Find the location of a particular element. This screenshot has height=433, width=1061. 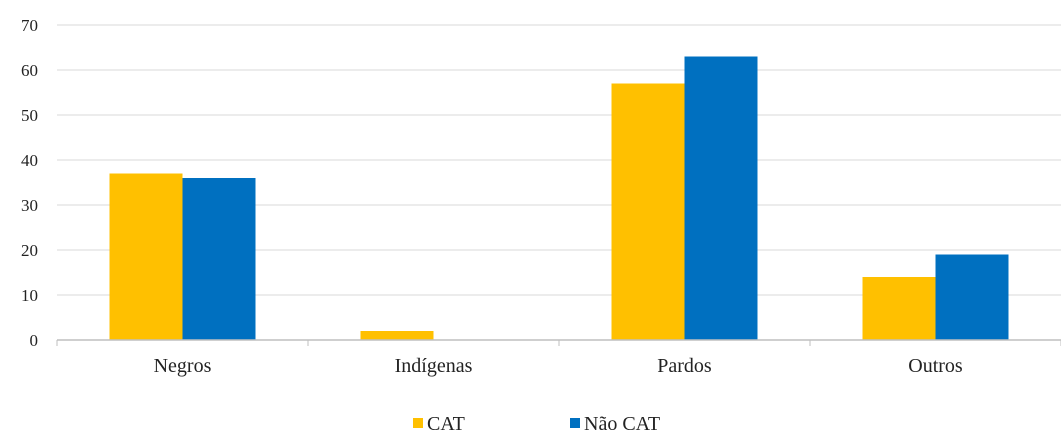

x-category-label: Pardos is located at coordinates (684, 366).